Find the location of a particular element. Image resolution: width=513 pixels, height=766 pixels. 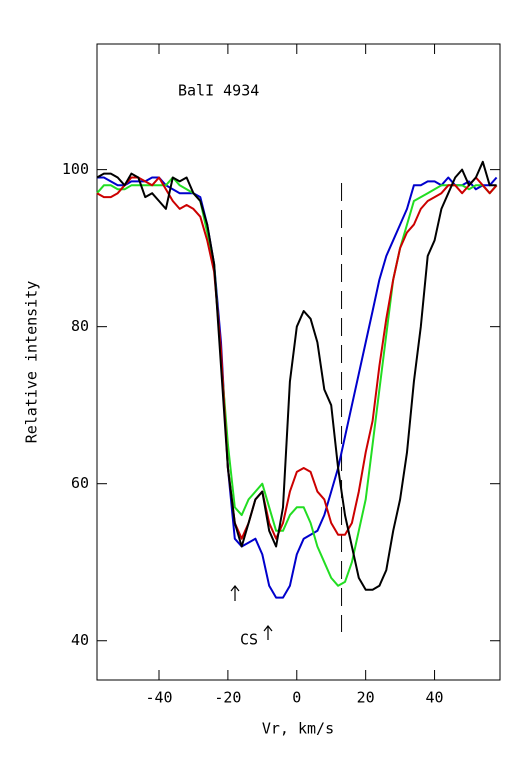

x-tick-label: -40 is located at coordinates (158, 698).